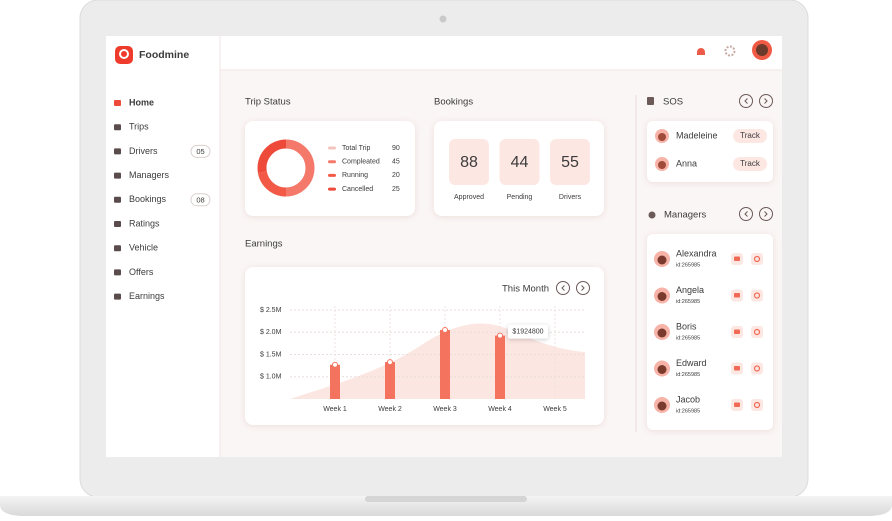 This screenshot has width=892, height=521. I want to click on nav-item: Managers, so click(149, 175).